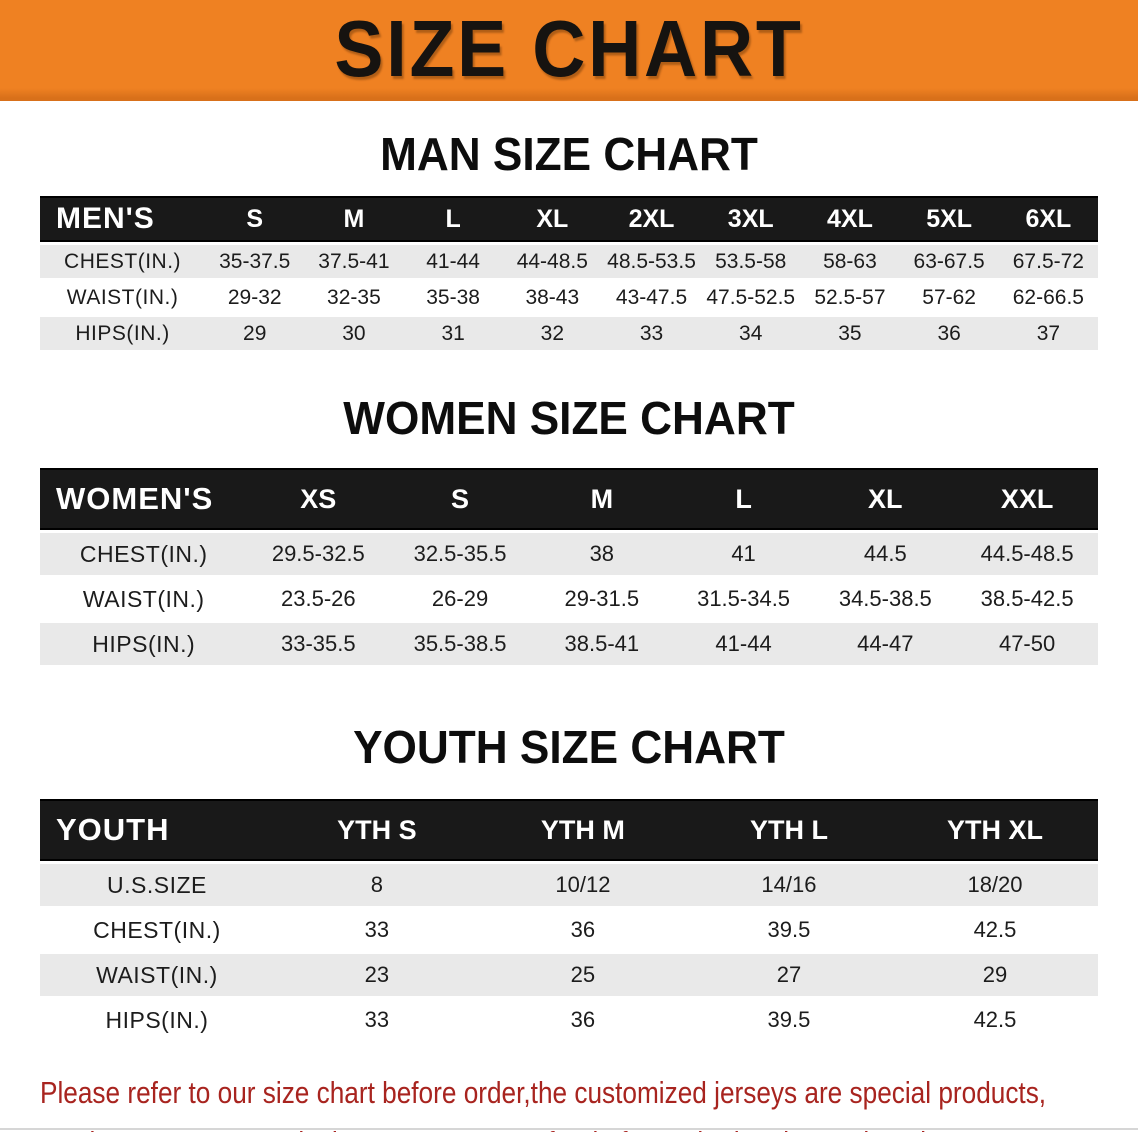  I want to click on size-column-header: 5XL, so click(949, 219).